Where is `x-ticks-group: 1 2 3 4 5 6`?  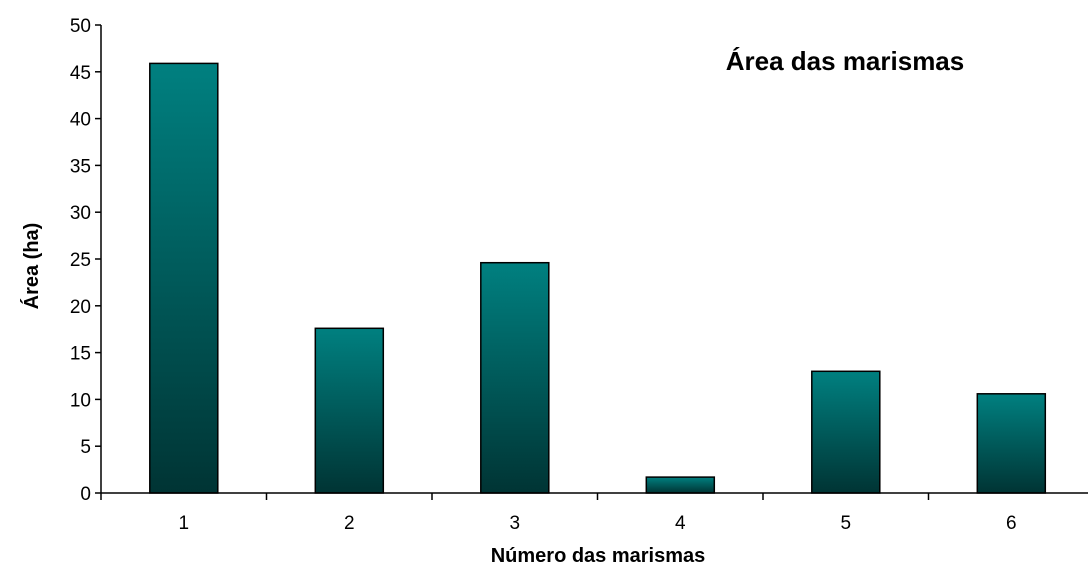
x-ticks-group: 1 2 3 4 5 6 is located at coordinates (558, 513).